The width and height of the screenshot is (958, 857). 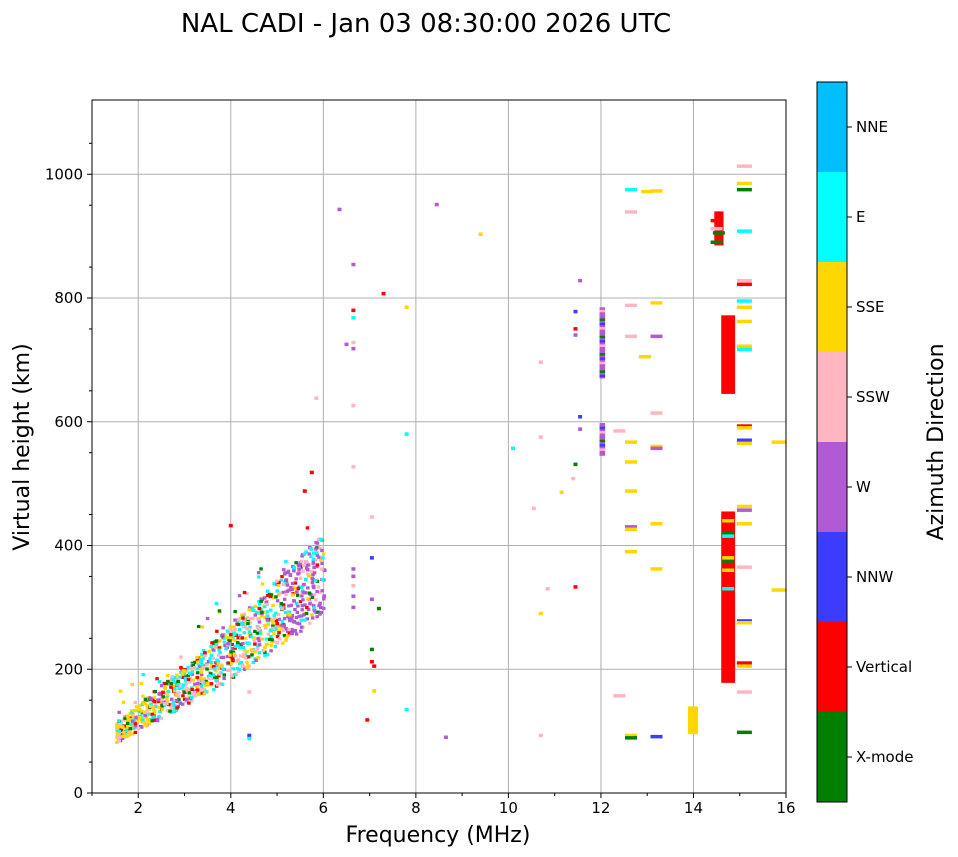 I want to click on colorbar-label: W, so click(x=863, y=487).